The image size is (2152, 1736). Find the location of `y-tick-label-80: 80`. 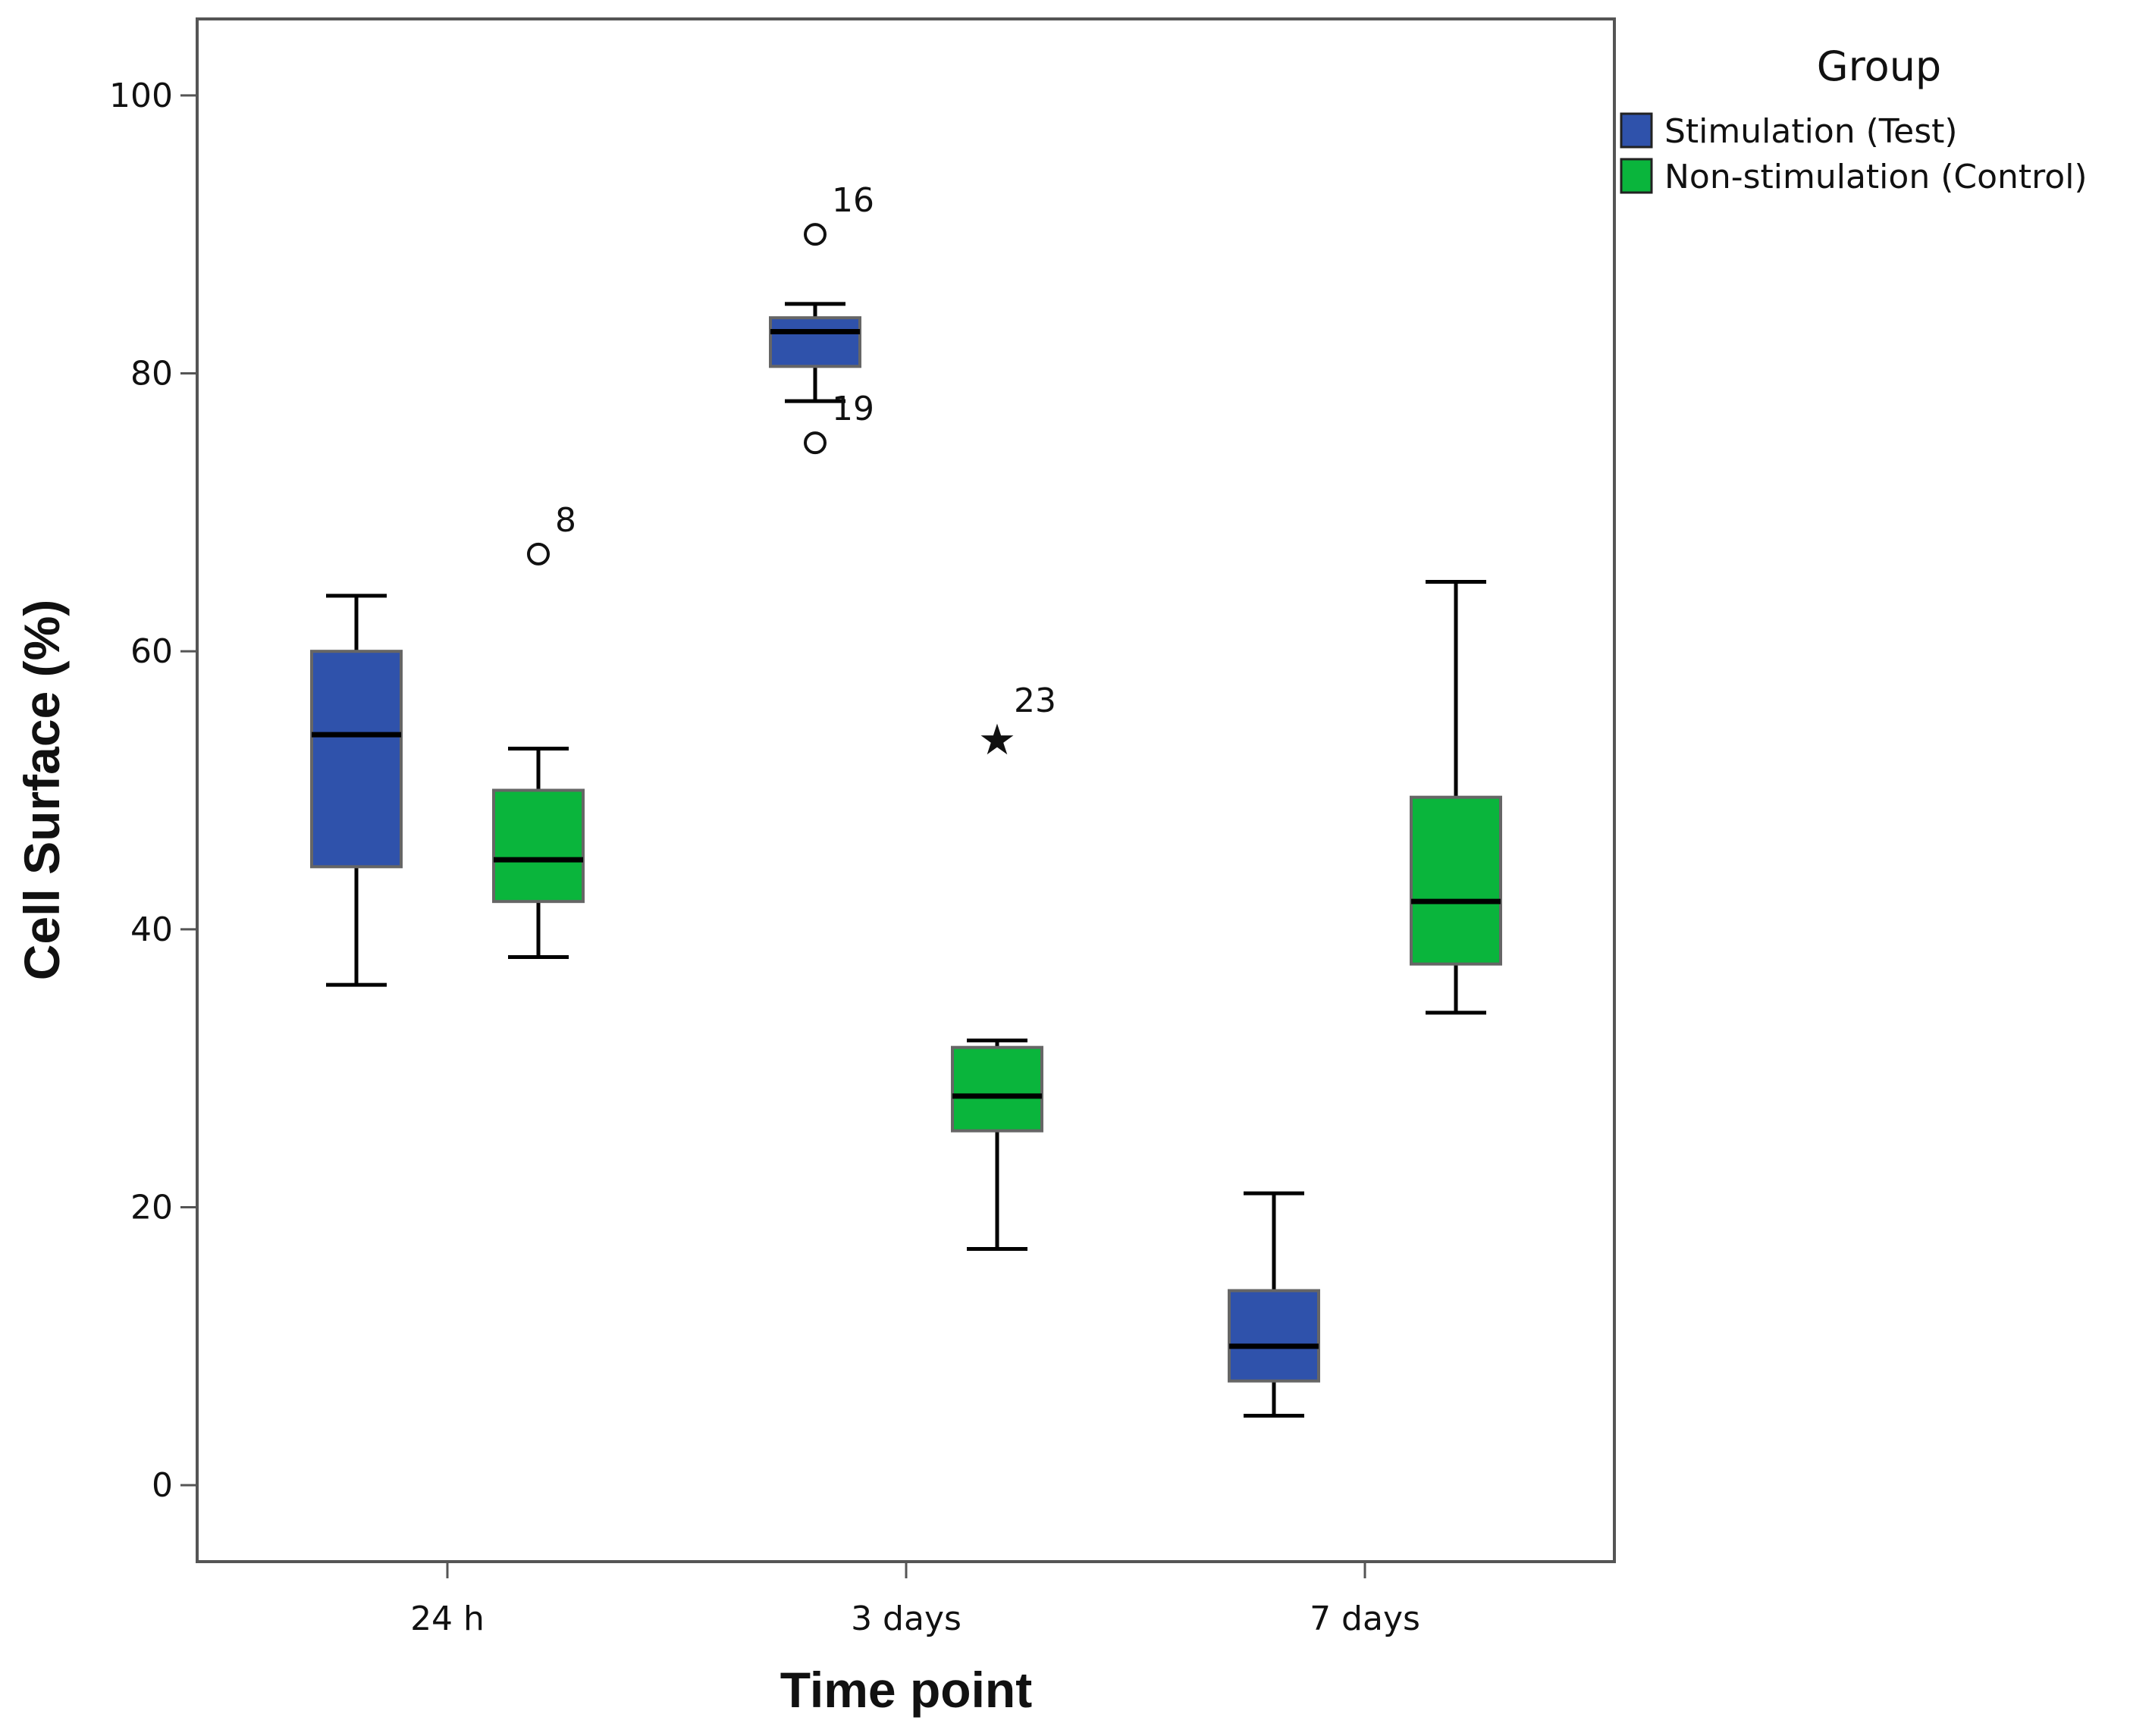

y-tick-label-80: 80 is located at coordinates (151, 374).